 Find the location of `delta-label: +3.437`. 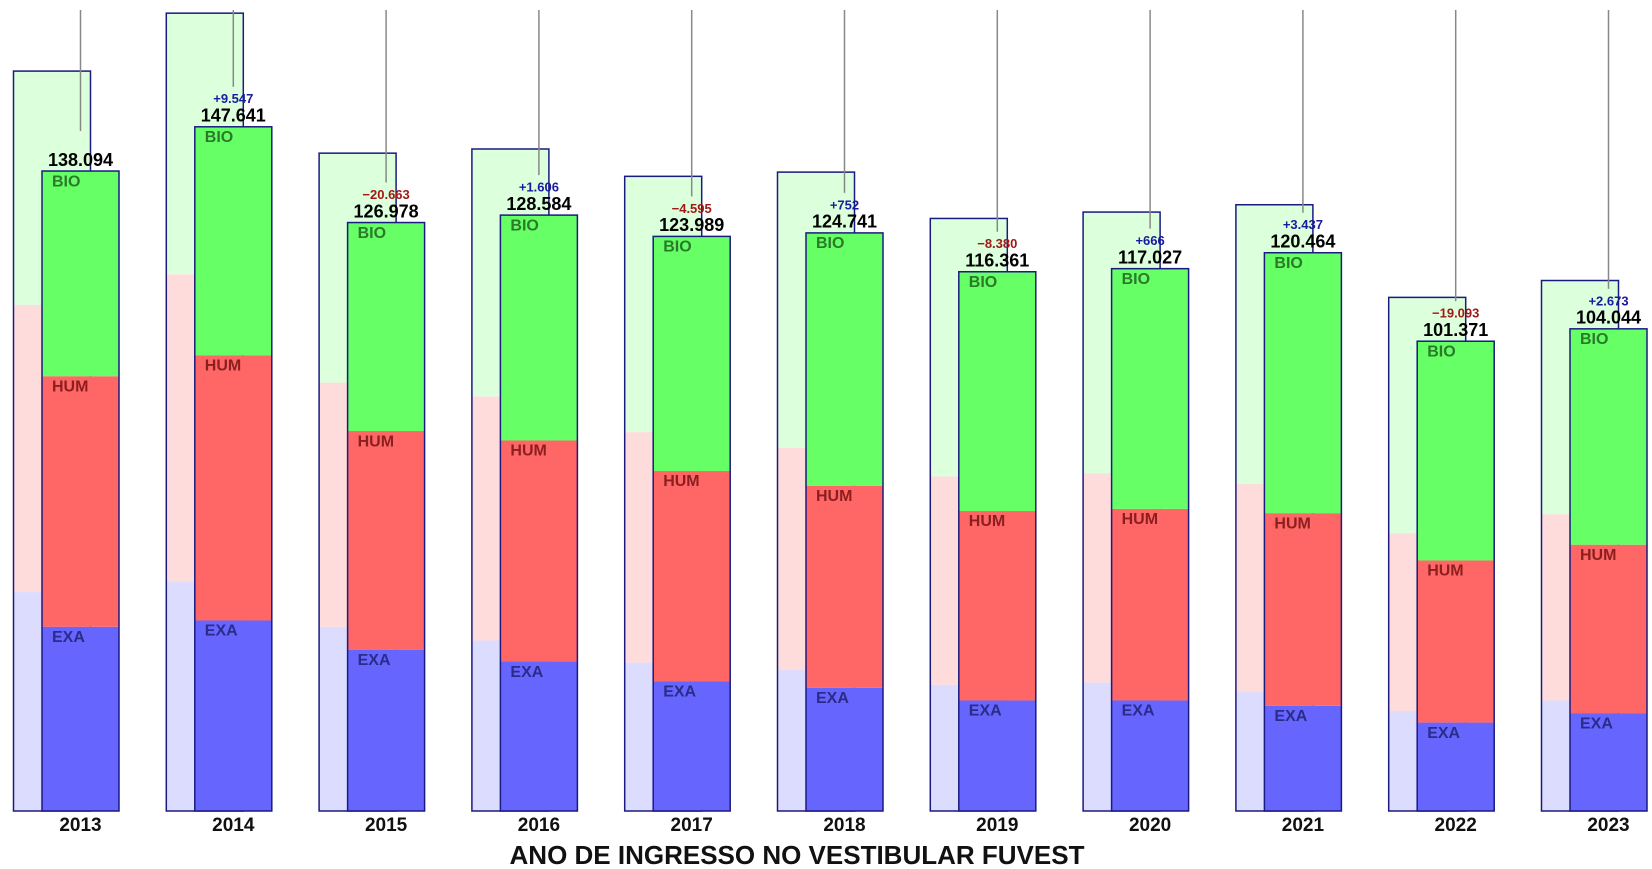

delta-label: +3.437 is located at coordinates (1303, 224).